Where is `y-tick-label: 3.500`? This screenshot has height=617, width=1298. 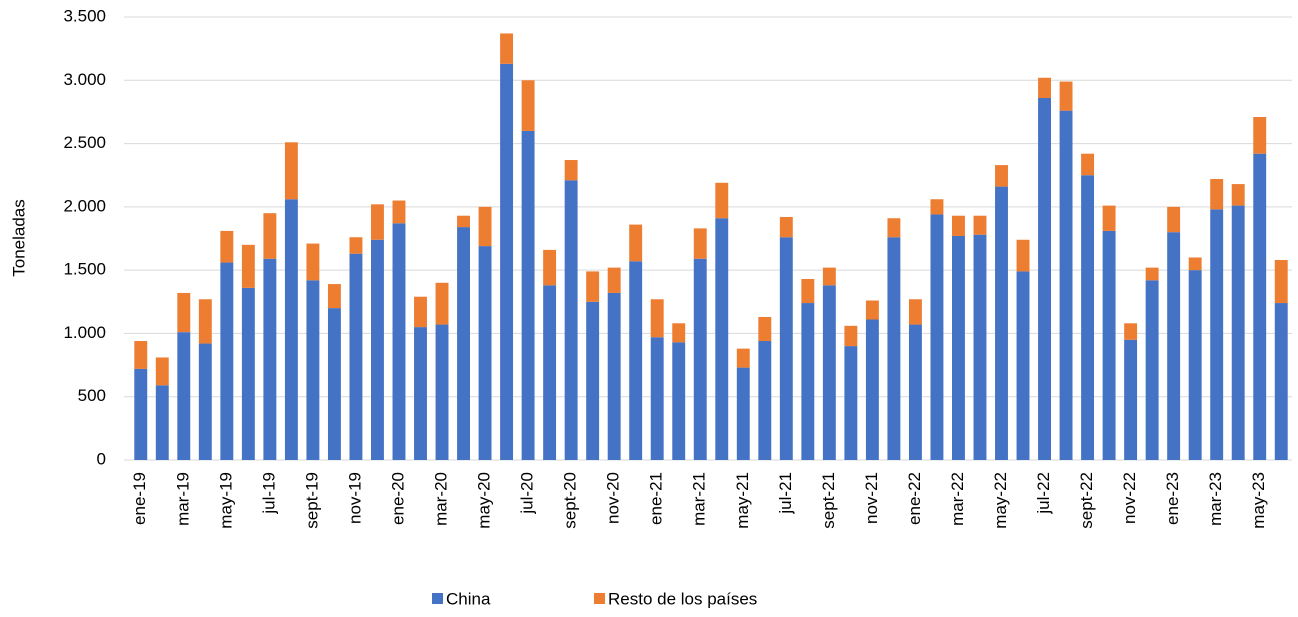
y-tick-label: 3.500 is located at coordinates (84, 15).